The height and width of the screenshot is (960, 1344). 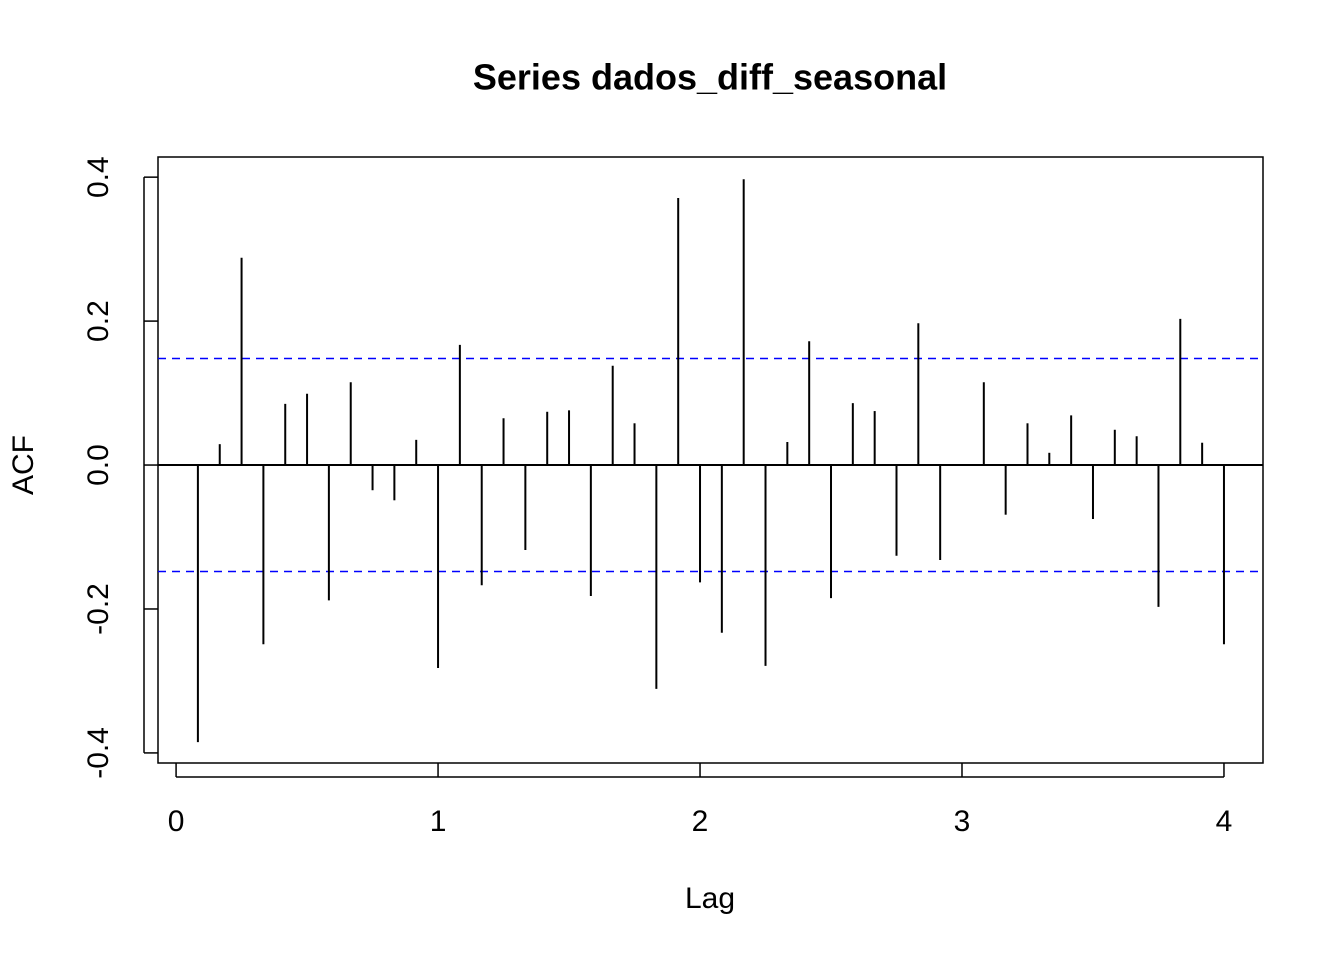 I want to click on x-tick-label: 1, so click(x=438, y=821).